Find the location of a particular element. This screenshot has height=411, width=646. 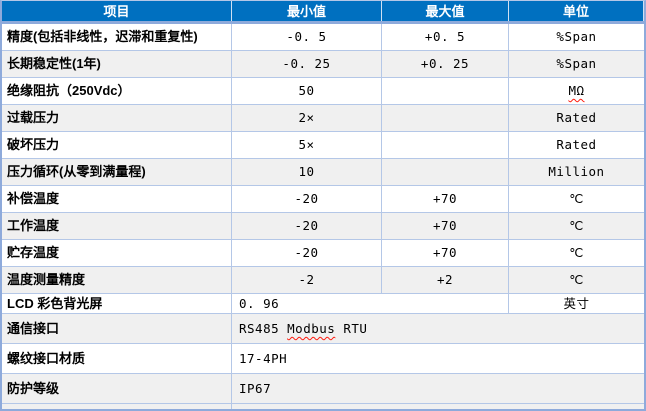

min-value-cell: -0. 25 is located at coordinates (307, 64).